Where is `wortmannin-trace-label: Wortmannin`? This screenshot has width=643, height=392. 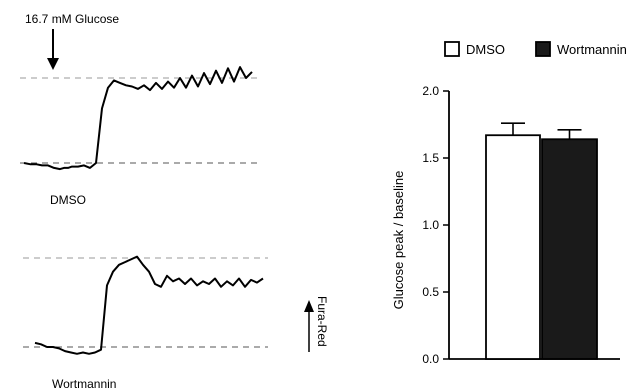
wortmannin-trace-label: Wortmannin is located at coordinates (84, 384).